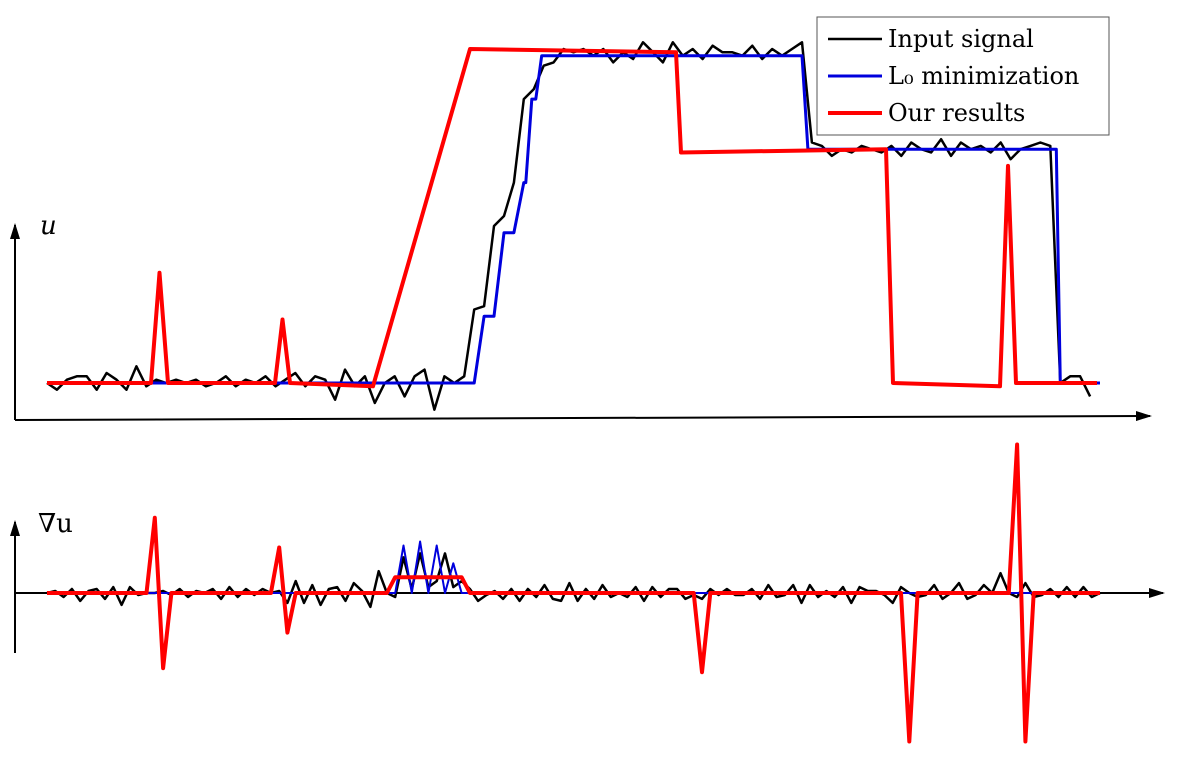 The image size is (1189, 762). What do you see at coordinates (573, 567) in the screenshot?
I see `bottom-series-l0-minimization` at bounding box center [573, 567].